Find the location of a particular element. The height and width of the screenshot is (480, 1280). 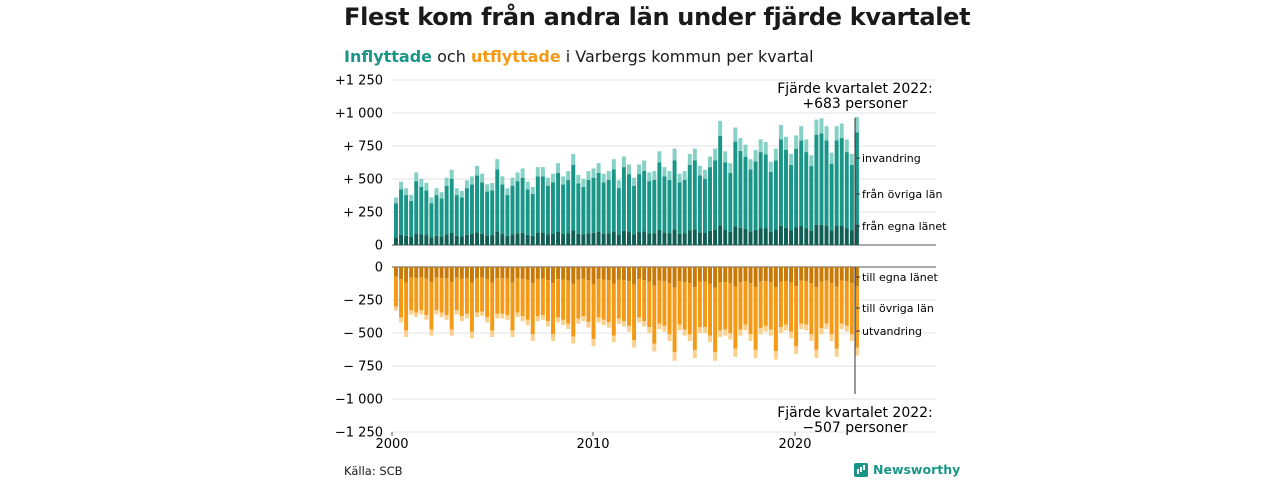

series-label-in-other: från övriga län is located at coordinates (902, 194).